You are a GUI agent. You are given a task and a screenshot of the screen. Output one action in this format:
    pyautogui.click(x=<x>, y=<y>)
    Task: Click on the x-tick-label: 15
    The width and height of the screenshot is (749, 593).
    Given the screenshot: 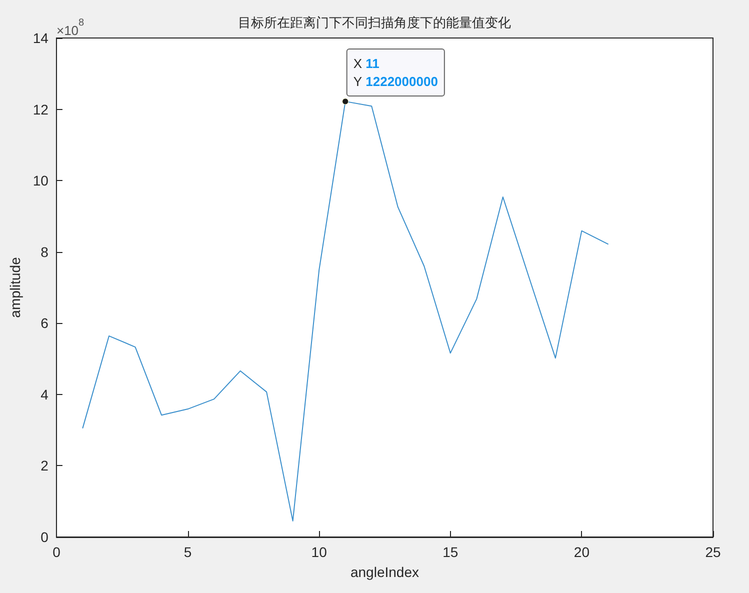 What is the action you would take?
    pyautogui.click(x=450, y=552)
    